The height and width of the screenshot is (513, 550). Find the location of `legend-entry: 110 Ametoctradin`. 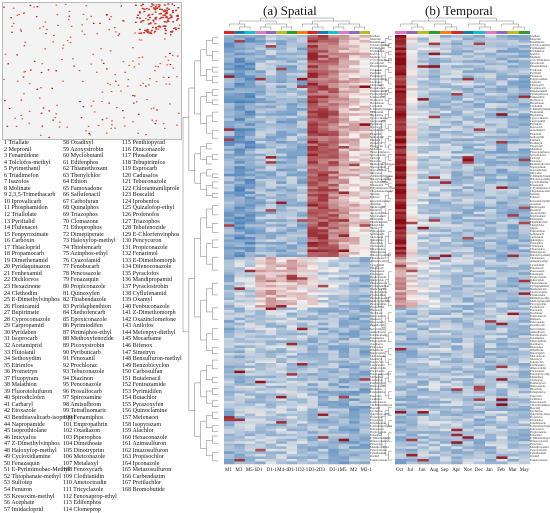

legend-entry: 110 Ametoctradin is located at coordinates (85, 483).